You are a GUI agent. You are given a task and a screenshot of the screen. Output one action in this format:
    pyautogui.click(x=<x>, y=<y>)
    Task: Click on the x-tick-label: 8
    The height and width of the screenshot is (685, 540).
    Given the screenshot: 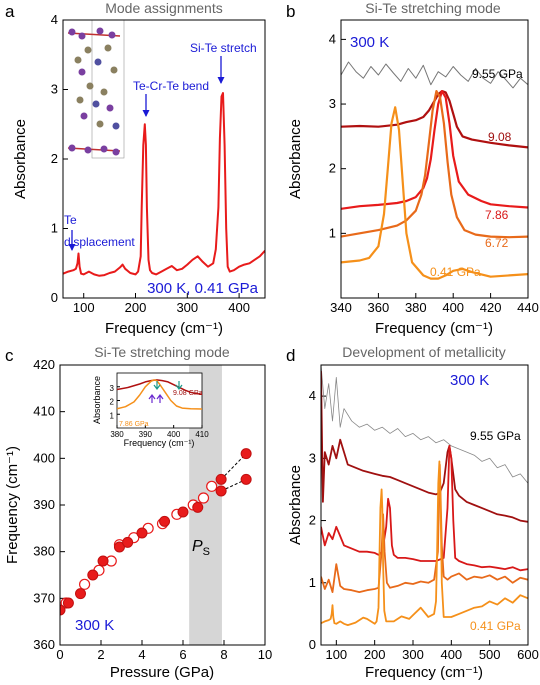 What is the action you would take?
    pyautogui.click(x=223, y=654)
    